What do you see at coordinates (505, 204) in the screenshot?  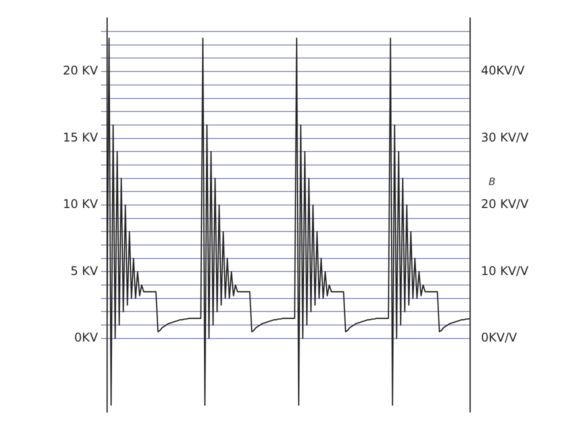 I see `y2-tick-label: 20 KV/V` at bounding box center [505, 204].